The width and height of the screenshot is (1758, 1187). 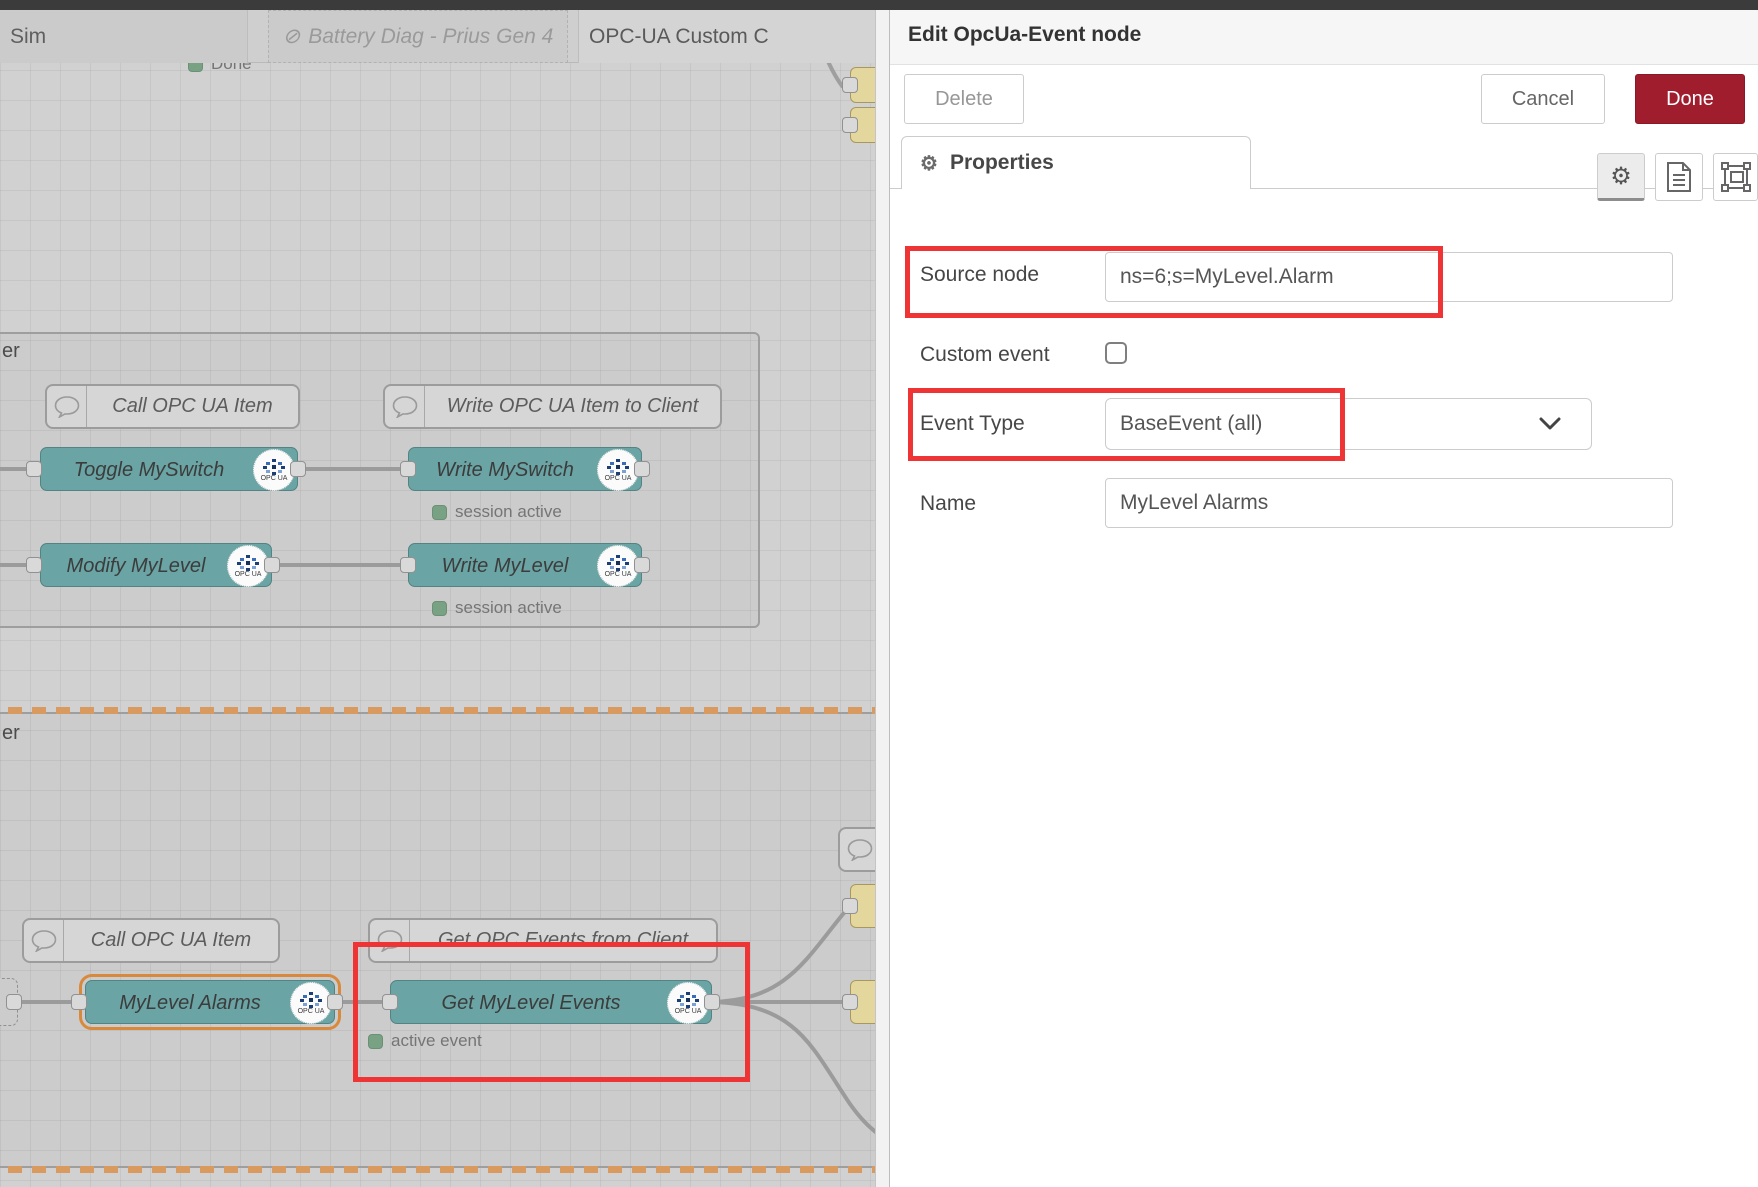 What do you see at coordinates (679, 36) in the screenshot?
I see `tab-label: OPC-UA Custom C` at bounding box center [679, 36].